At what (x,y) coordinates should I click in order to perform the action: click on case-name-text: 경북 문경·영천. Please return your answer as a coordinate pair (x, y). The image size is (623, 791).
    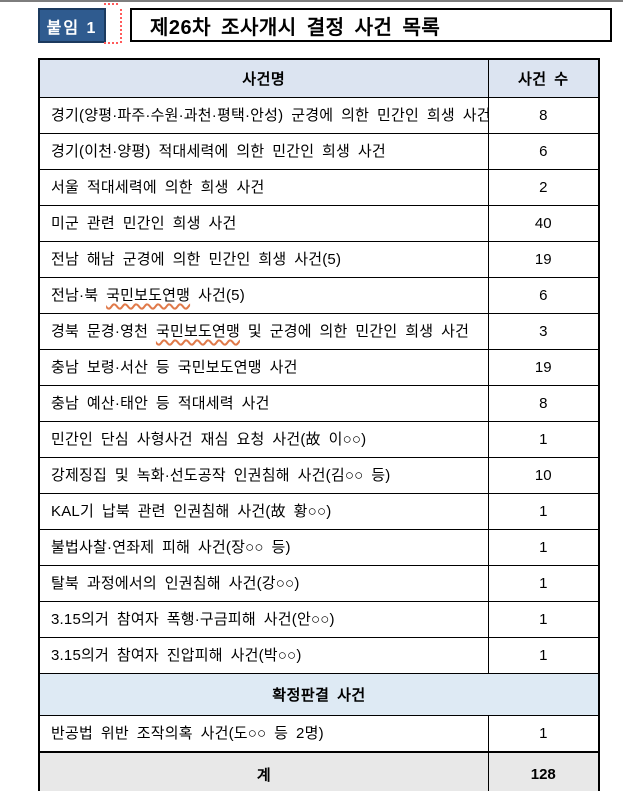
    Looking at the image, I should click on (103, 331).